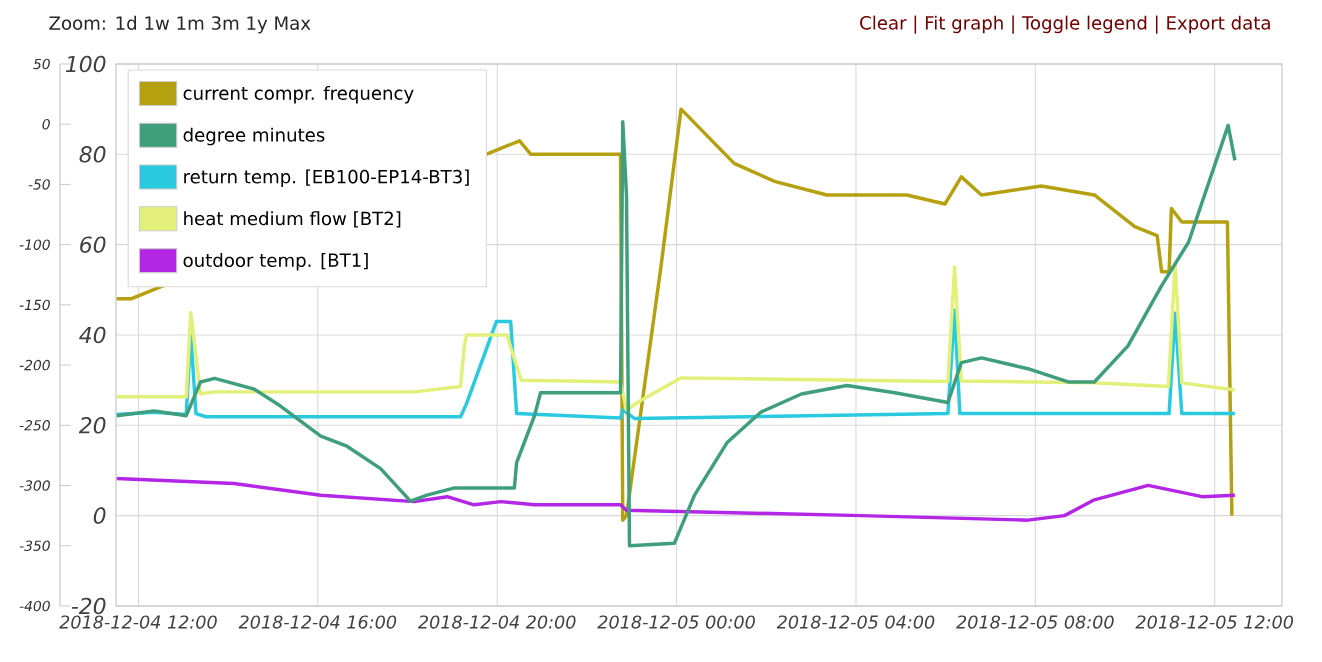 This screenshot has width=1322, height=662. Describe the element at coordinates (254, 136) in the screenshot. I see `legend-label: degree minutes` at that location.